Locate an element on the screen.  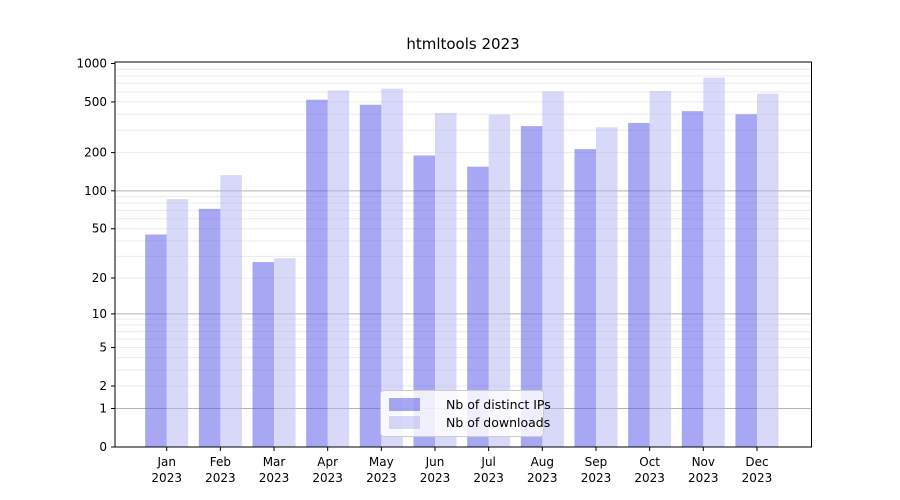
bar-distinct-ips-apr is located at coordinates (317, 273).